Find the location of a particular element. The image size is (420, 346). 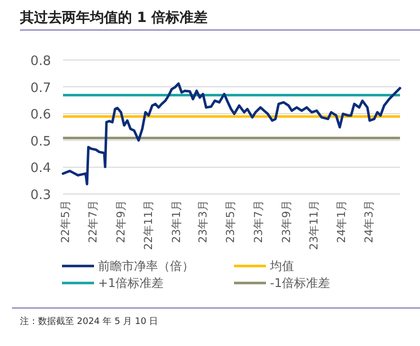

y-tick-label: 0.3 is located at coordinates (40, 195).